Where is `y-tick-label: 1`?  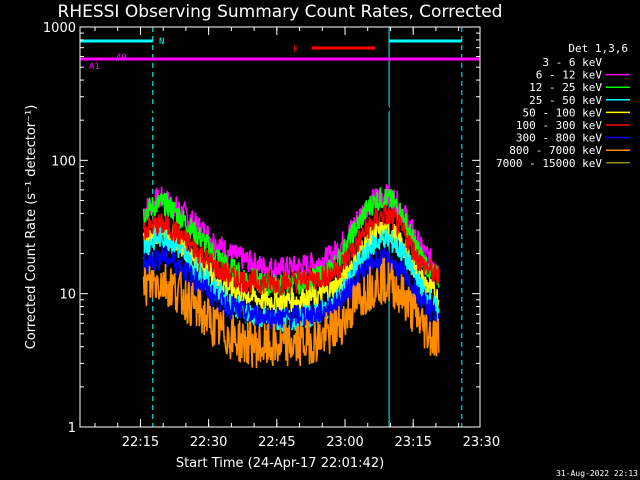 y-tick-label: 1 is located at coordinates (72, 428).